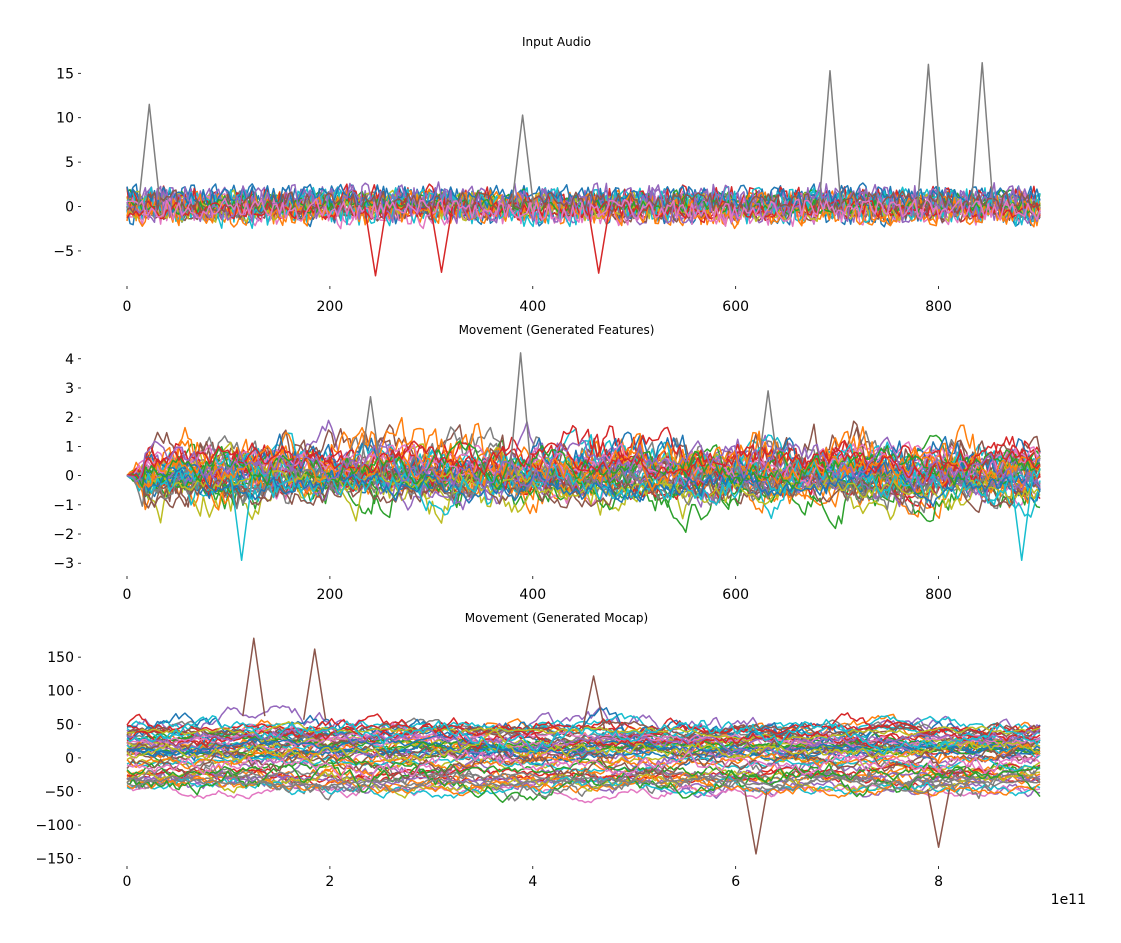 Image resolution: width=1121 pixels, height=943 pixels. I want to click on x-tick-label: 6, so click(735, 882).